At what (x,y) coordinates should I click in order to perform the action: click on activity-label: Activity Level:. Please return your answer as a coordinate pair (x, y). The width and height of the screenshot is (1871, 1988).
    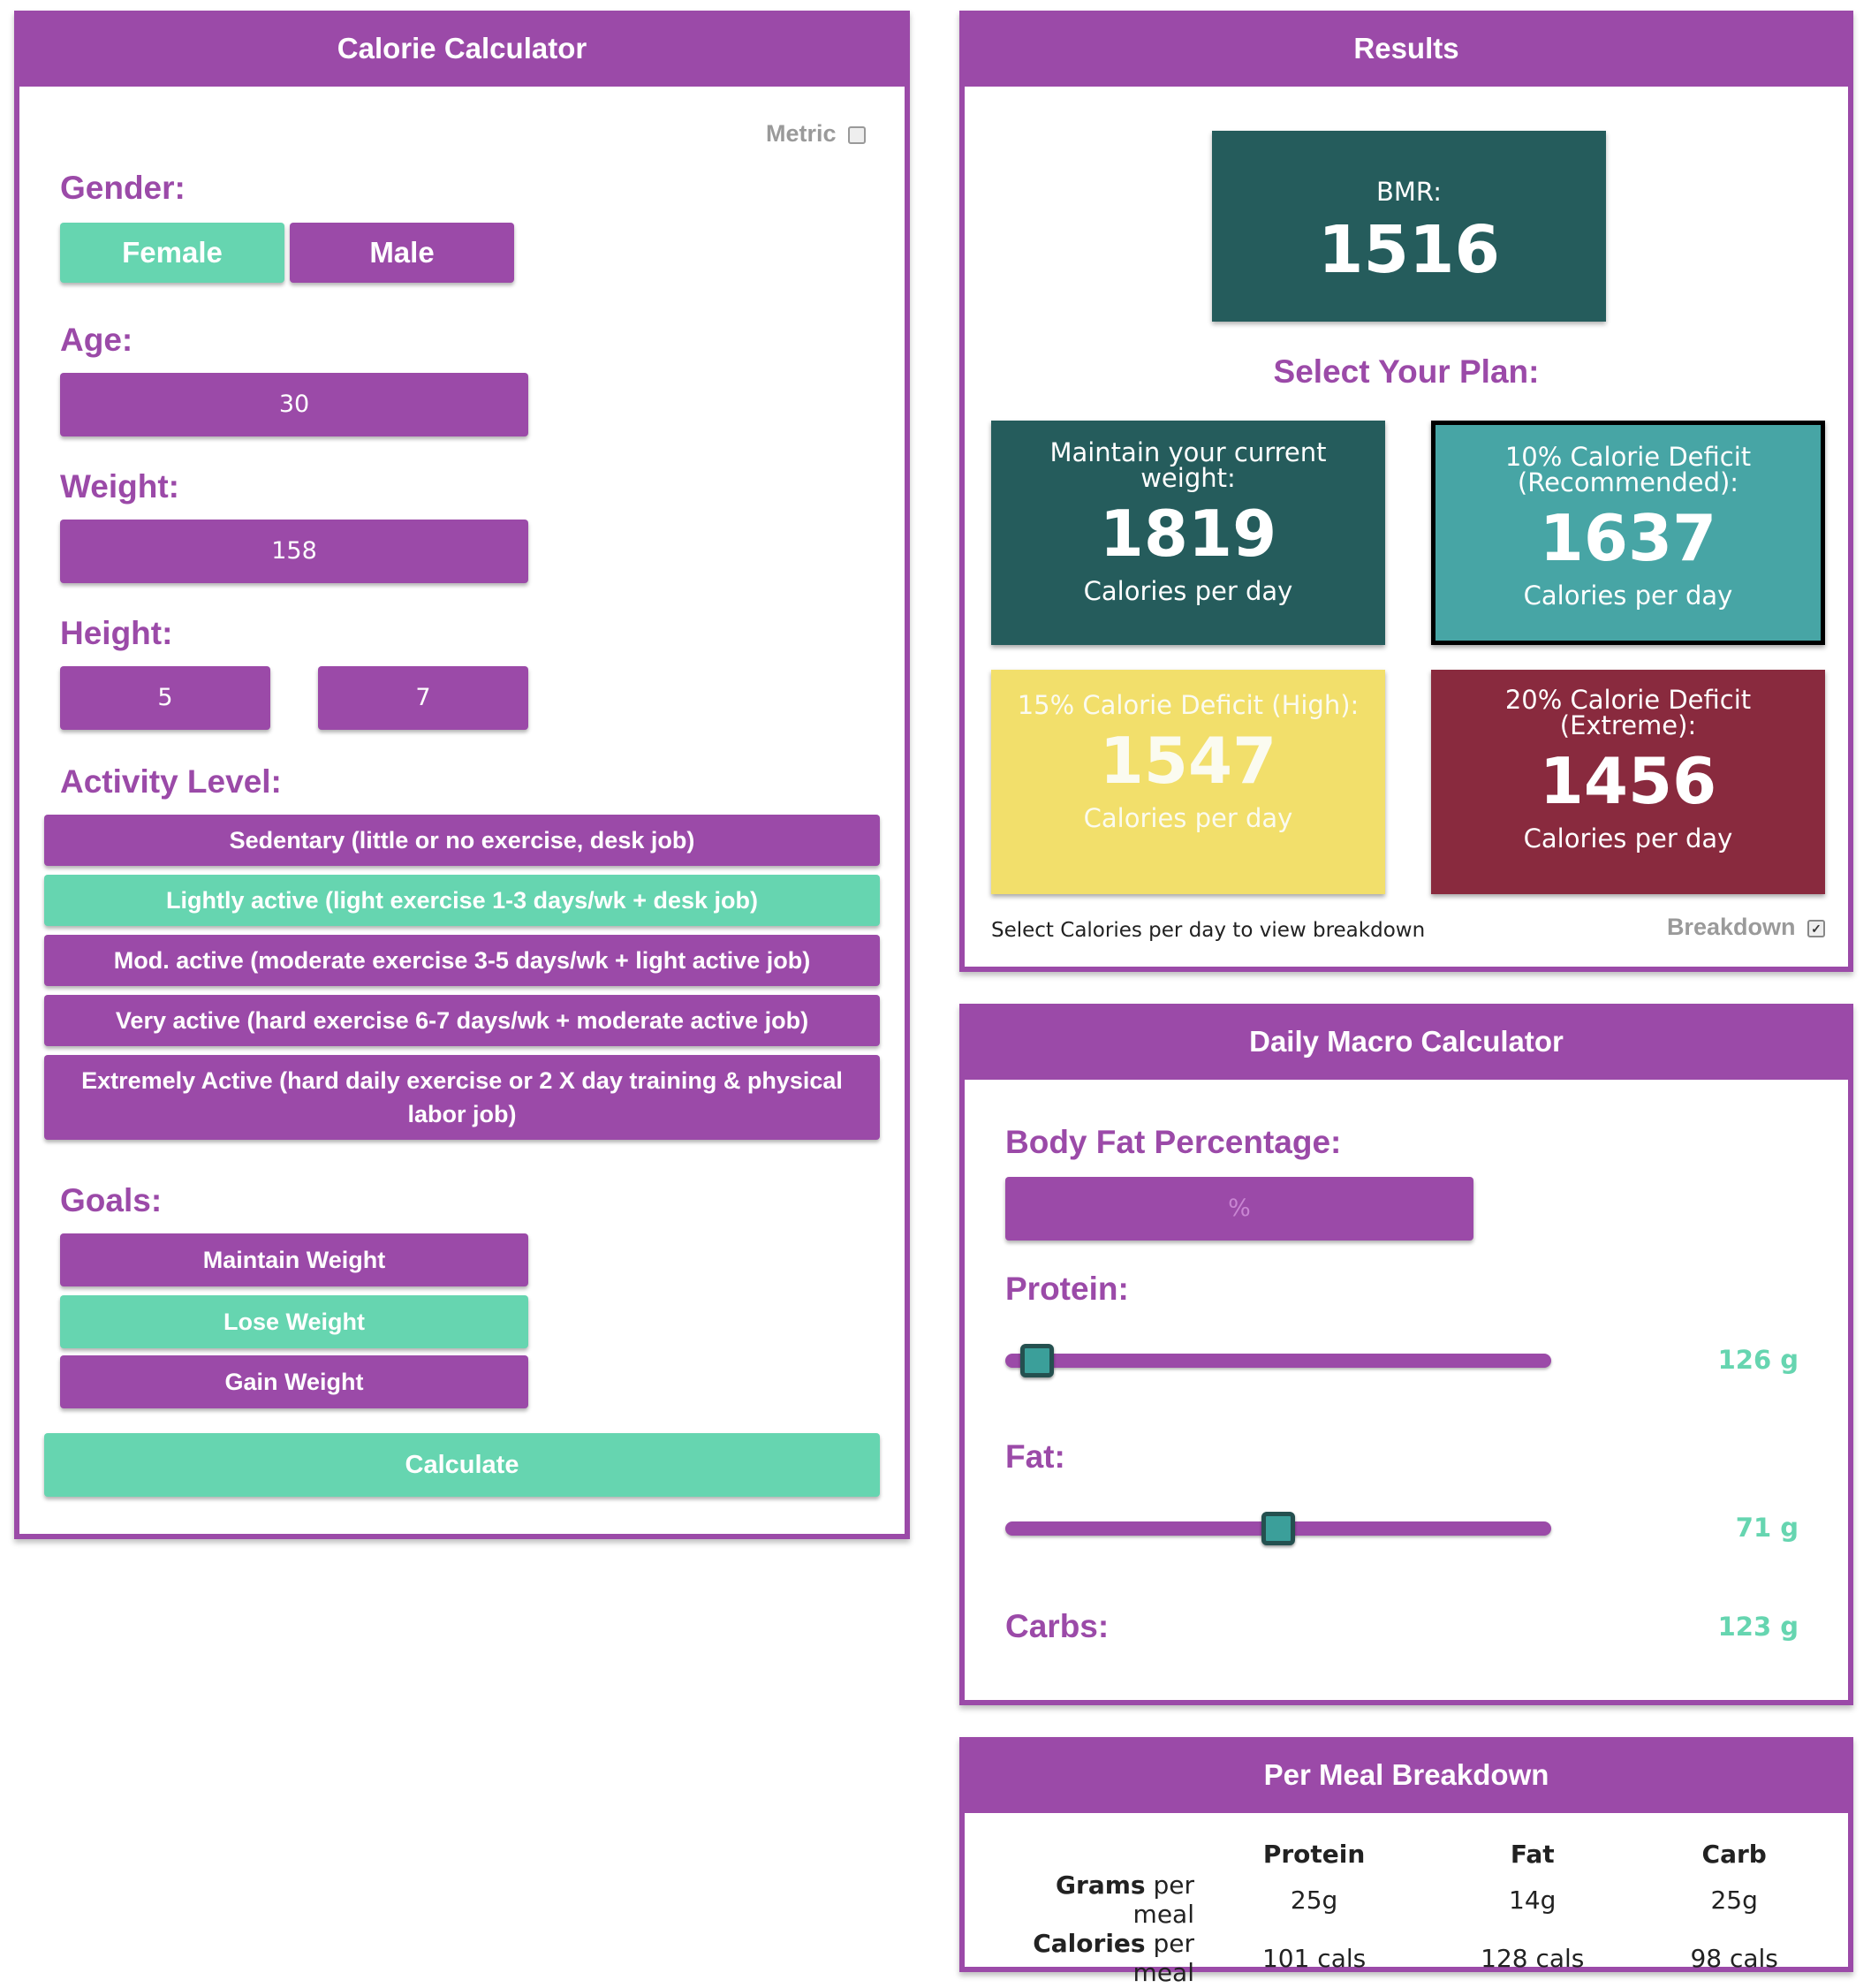
    Looking at the image, I should click on (171, 781).